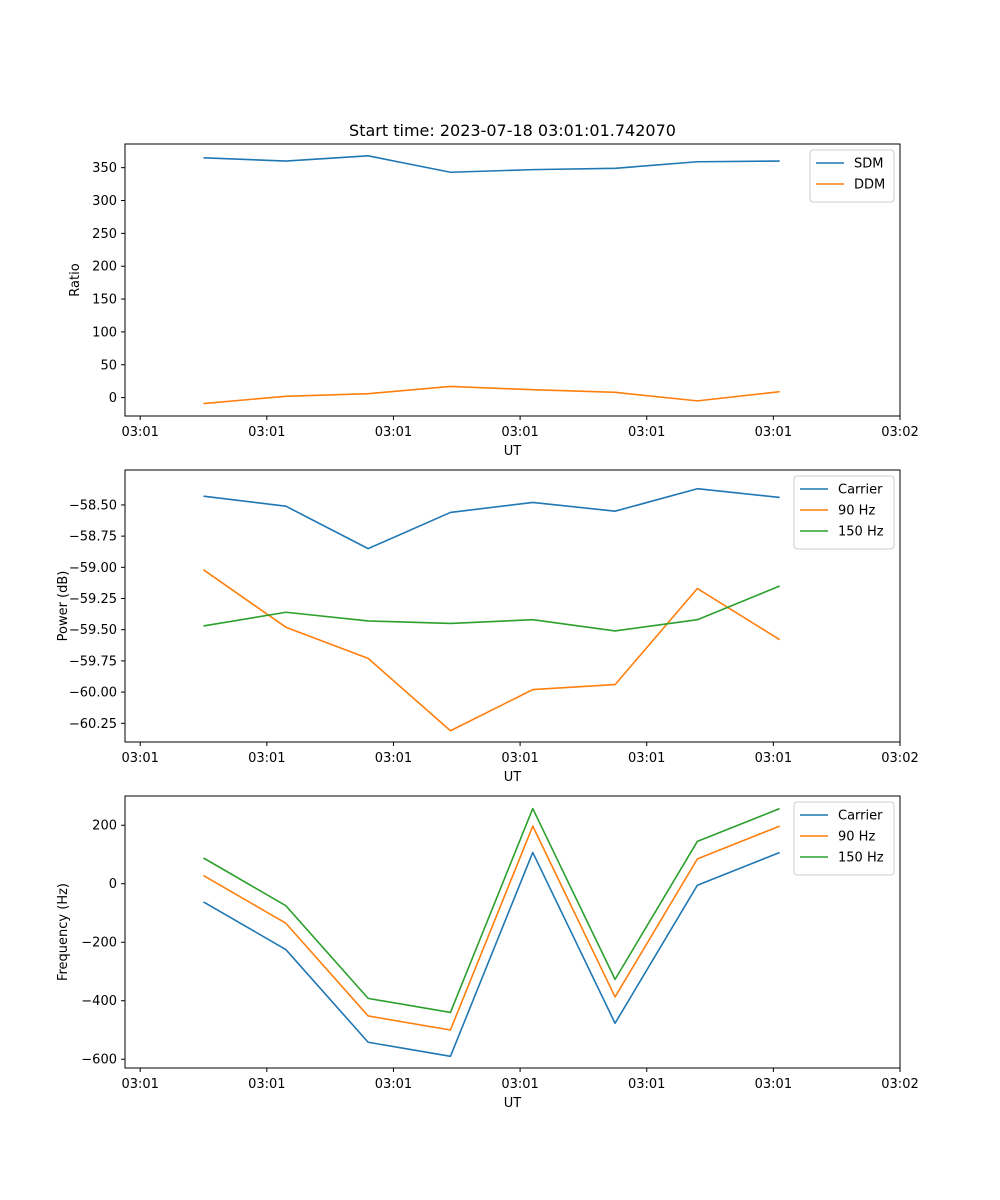 The height and width of the screenshot is (1200, 1000). I want to click on chart3-series-carrier, so click(491, 954).